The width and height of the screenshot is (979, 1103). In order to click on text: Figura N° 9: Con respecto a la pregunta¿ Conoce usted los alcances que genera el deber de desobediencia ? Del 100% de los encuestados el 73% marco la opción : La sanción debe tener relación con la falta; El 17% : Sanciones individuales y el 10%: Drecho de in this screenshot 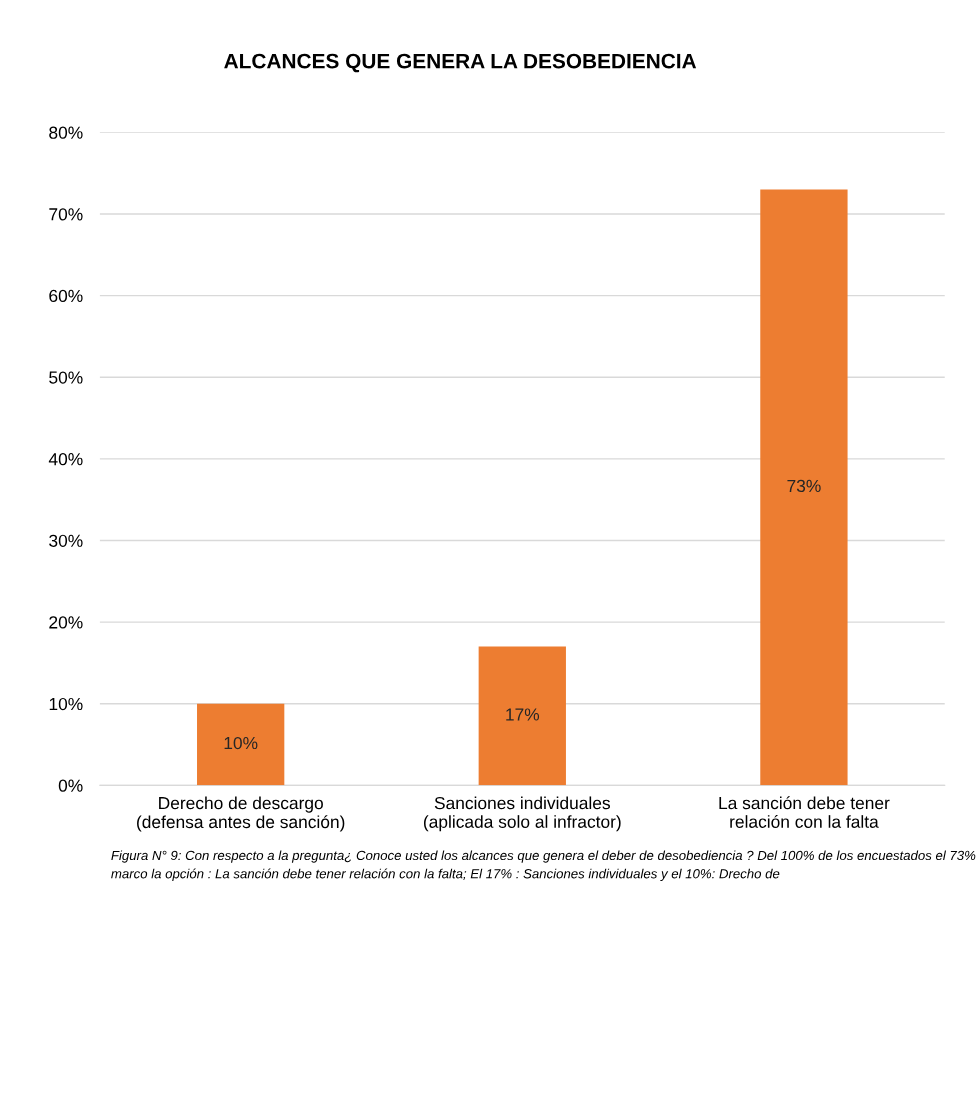, I will do `click(543, 865)`.